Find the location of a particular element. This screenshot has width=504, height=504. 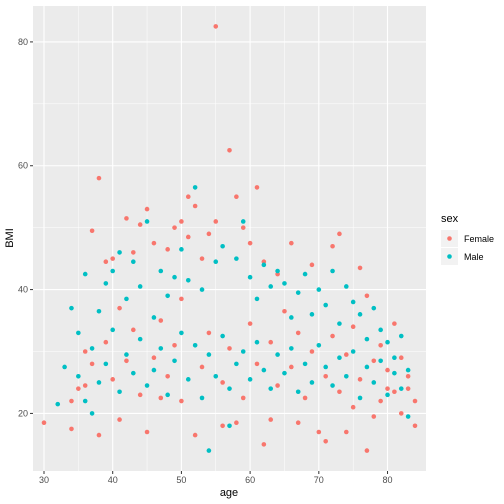

y-axis-title: BMI is located at coordinates (10, 238).